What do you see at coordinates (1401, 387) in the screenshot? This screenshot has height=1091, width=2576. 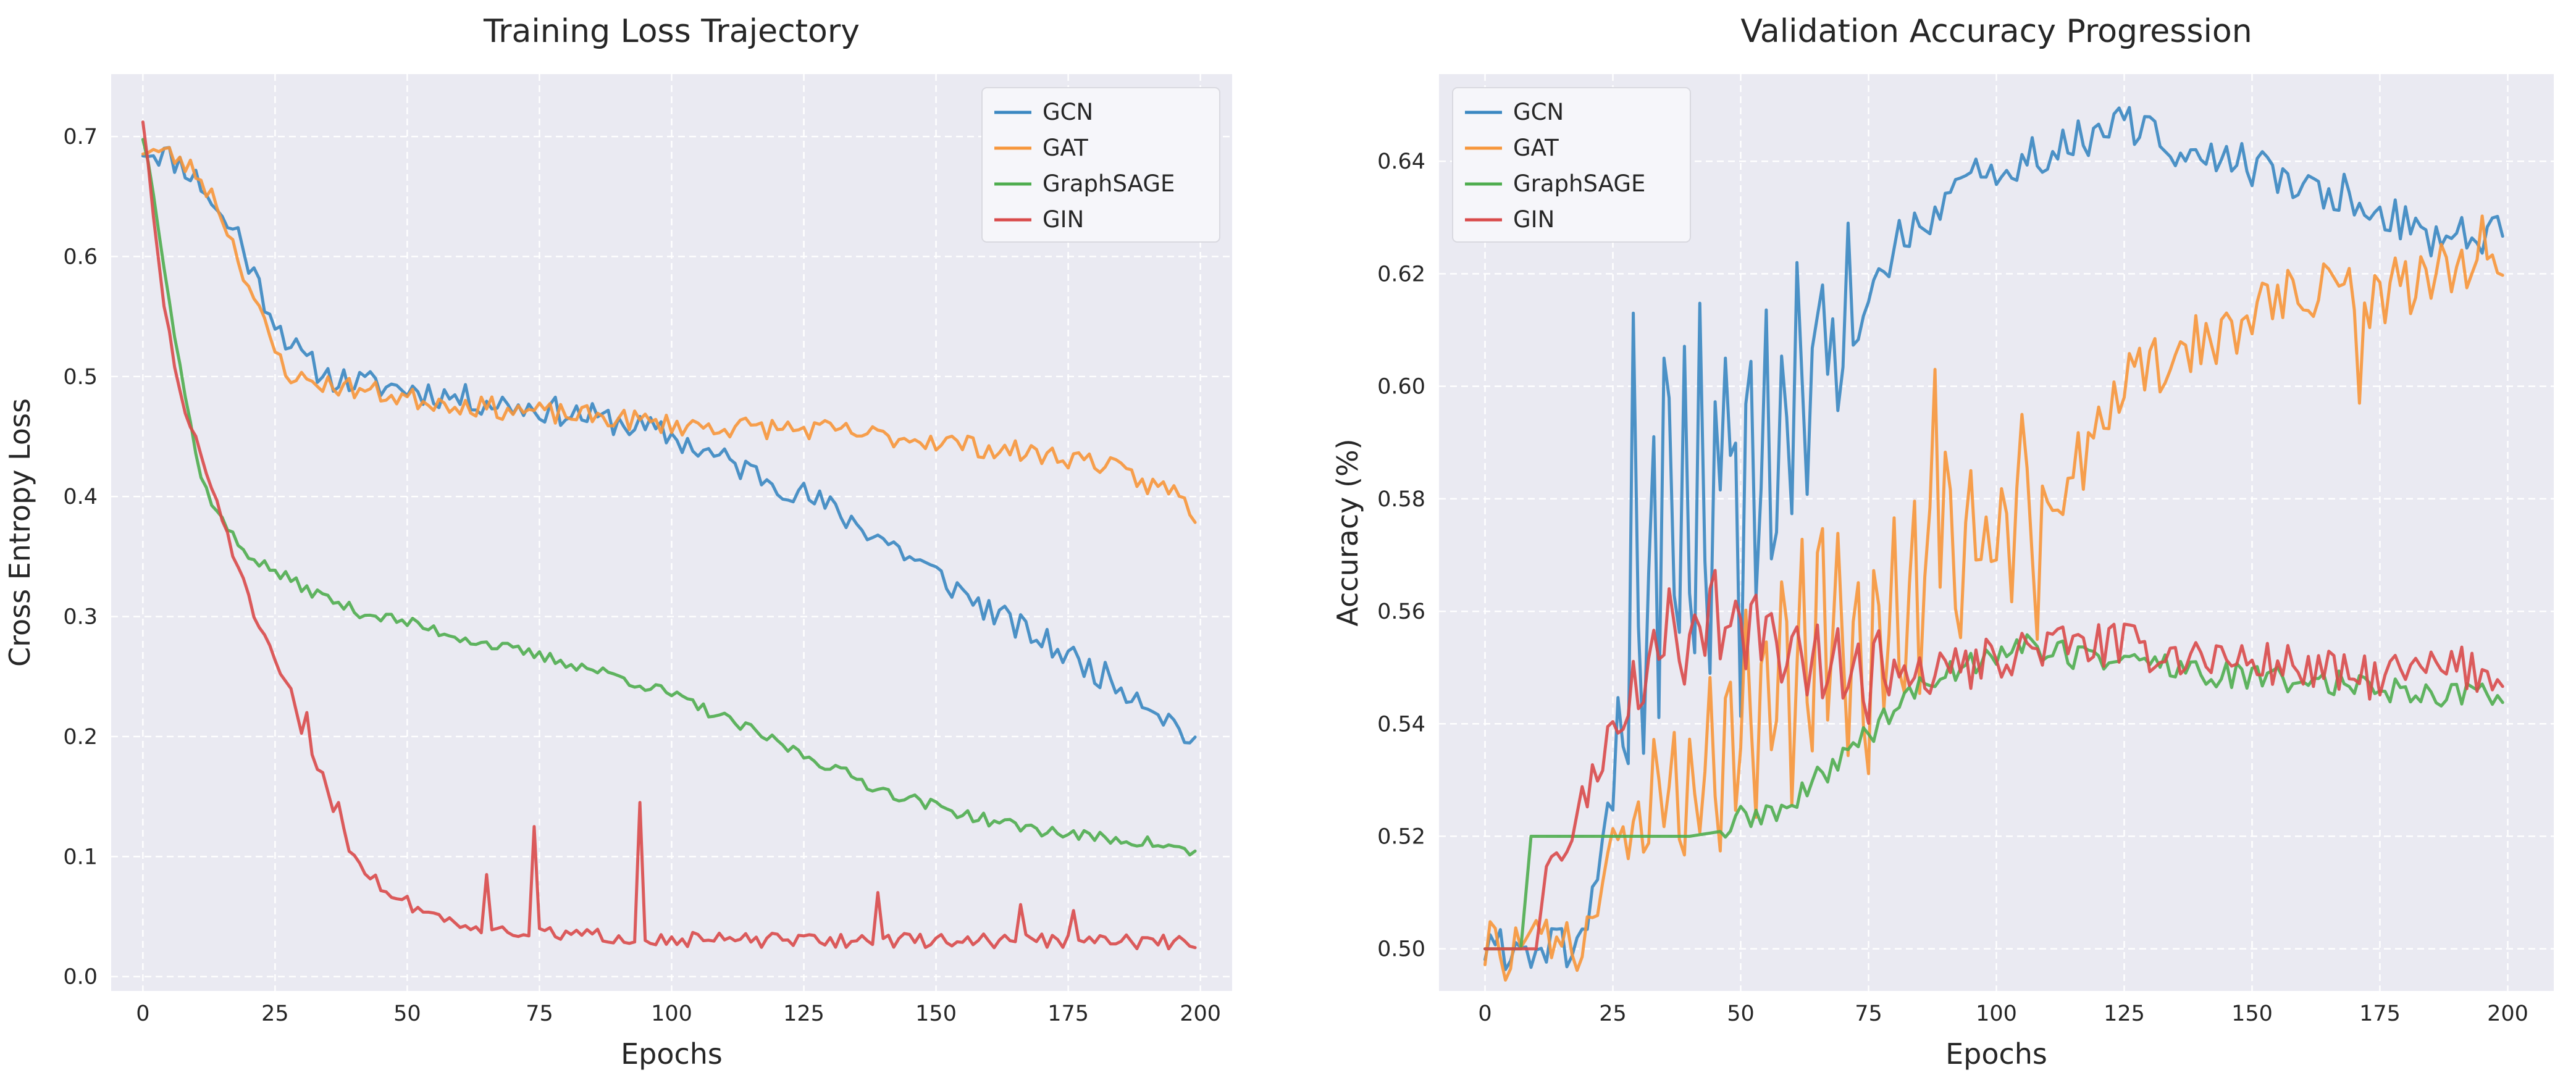 I see `y-tick-label: 0.60` at bounding box center [1401, 387].